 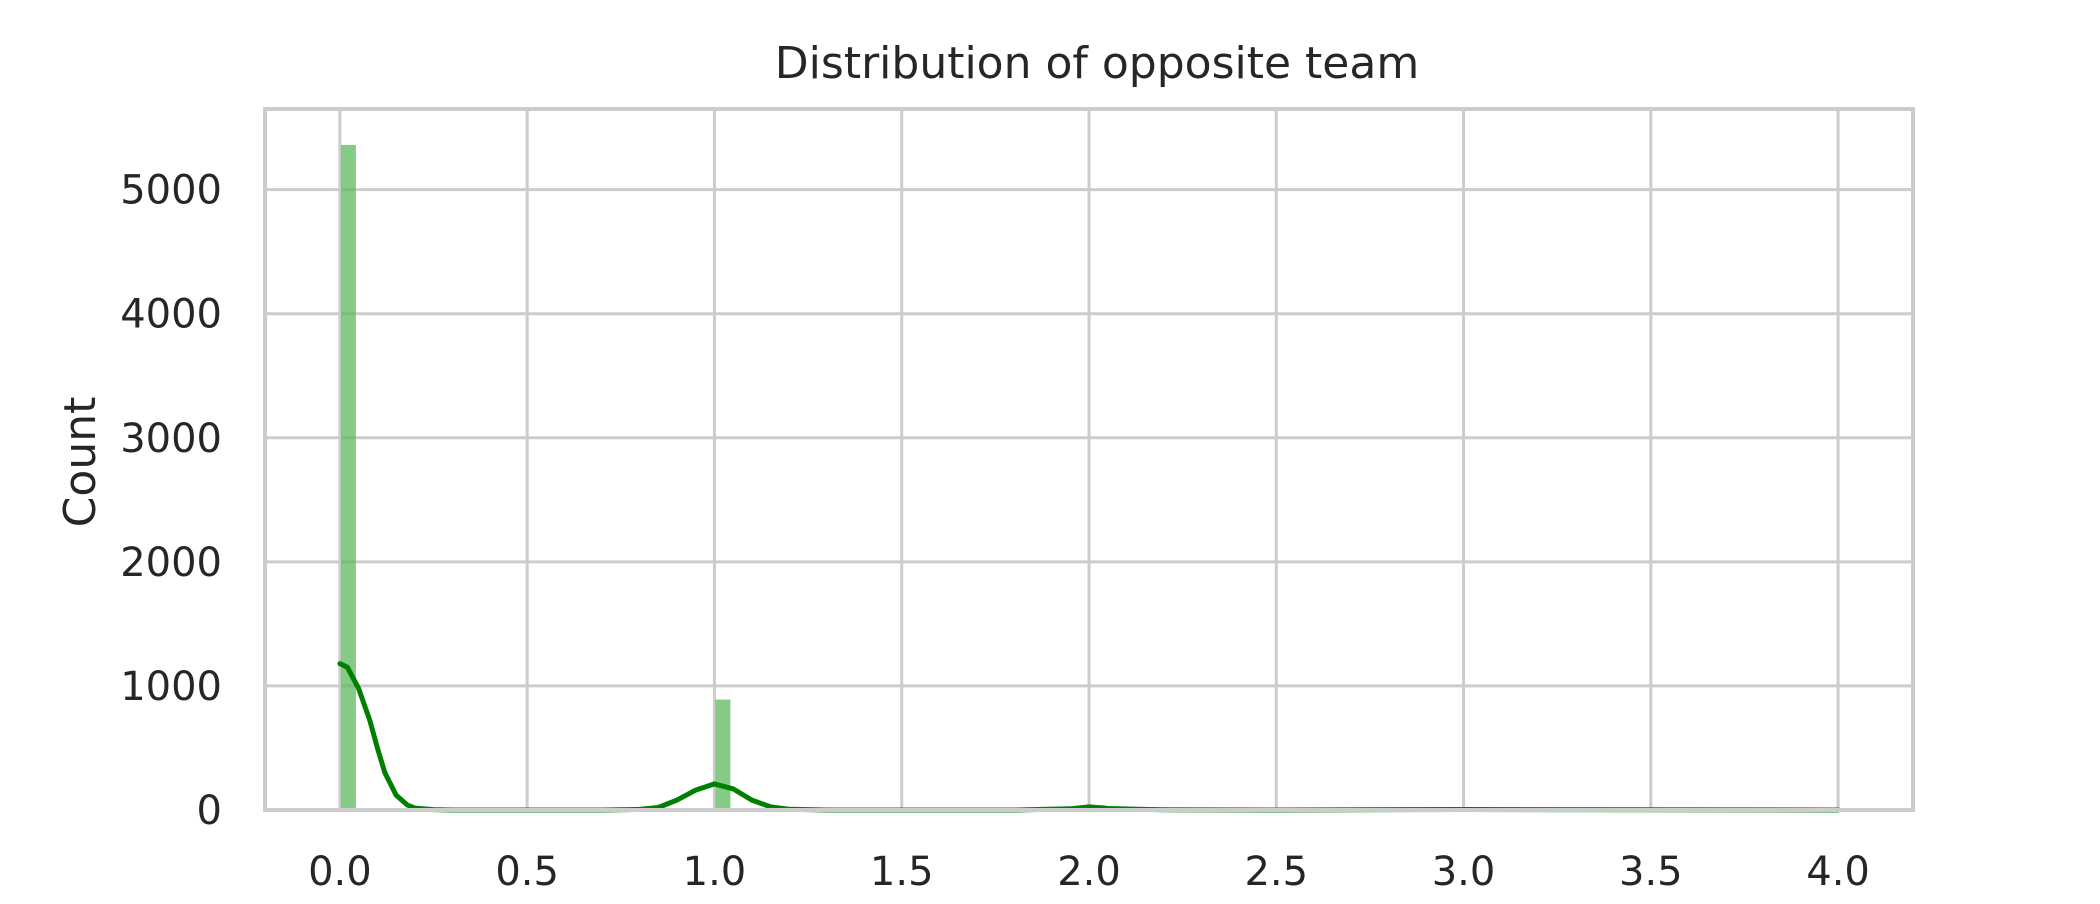 I want to click on x-tick-label: 4.0, so click(x=1838, y=872).